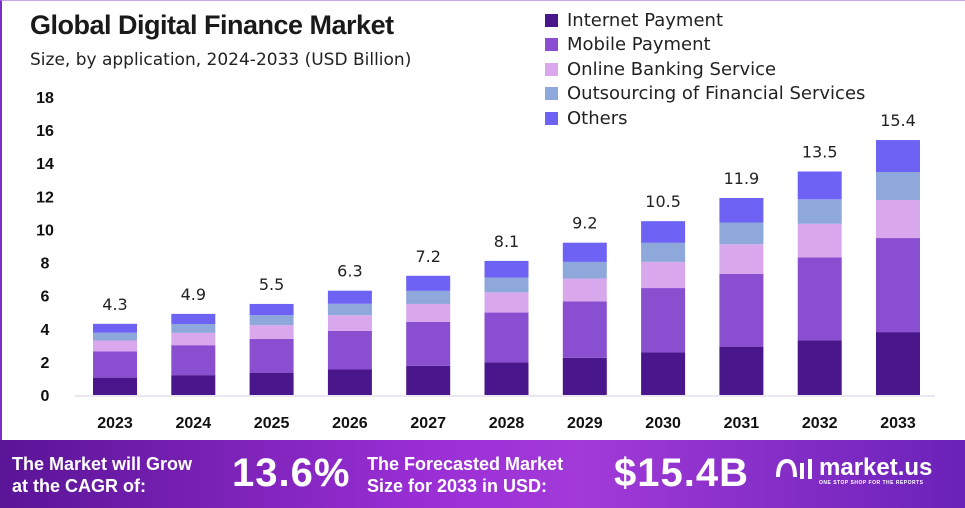 The width and height of the screenshot is (965, 508). I want to click on total-label: 9.2, so click(584, 223).